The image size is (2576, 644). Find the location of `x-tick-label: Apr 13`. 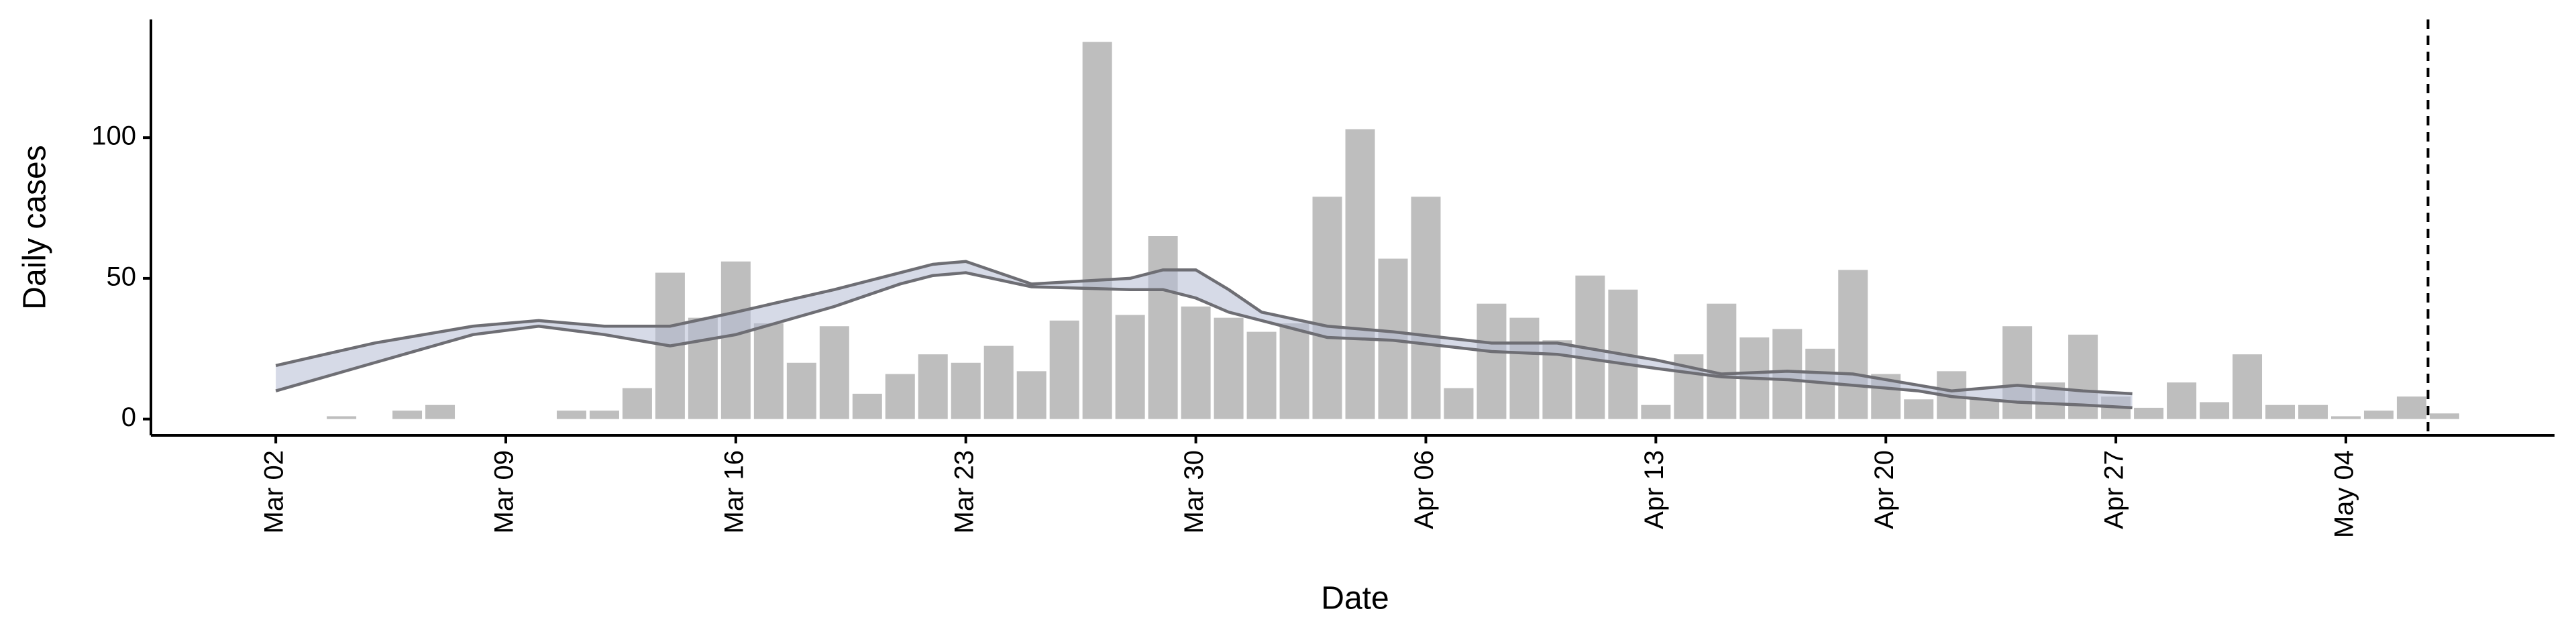

x-tick-label: Apr 13 is located at coordinates (1654, 489).